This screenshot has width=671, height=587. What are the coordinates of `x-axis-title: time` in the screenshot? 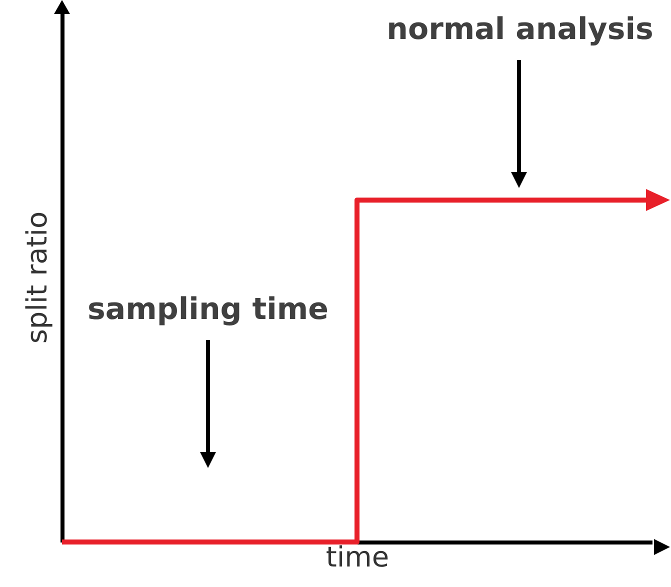 It's located at (358, 557).